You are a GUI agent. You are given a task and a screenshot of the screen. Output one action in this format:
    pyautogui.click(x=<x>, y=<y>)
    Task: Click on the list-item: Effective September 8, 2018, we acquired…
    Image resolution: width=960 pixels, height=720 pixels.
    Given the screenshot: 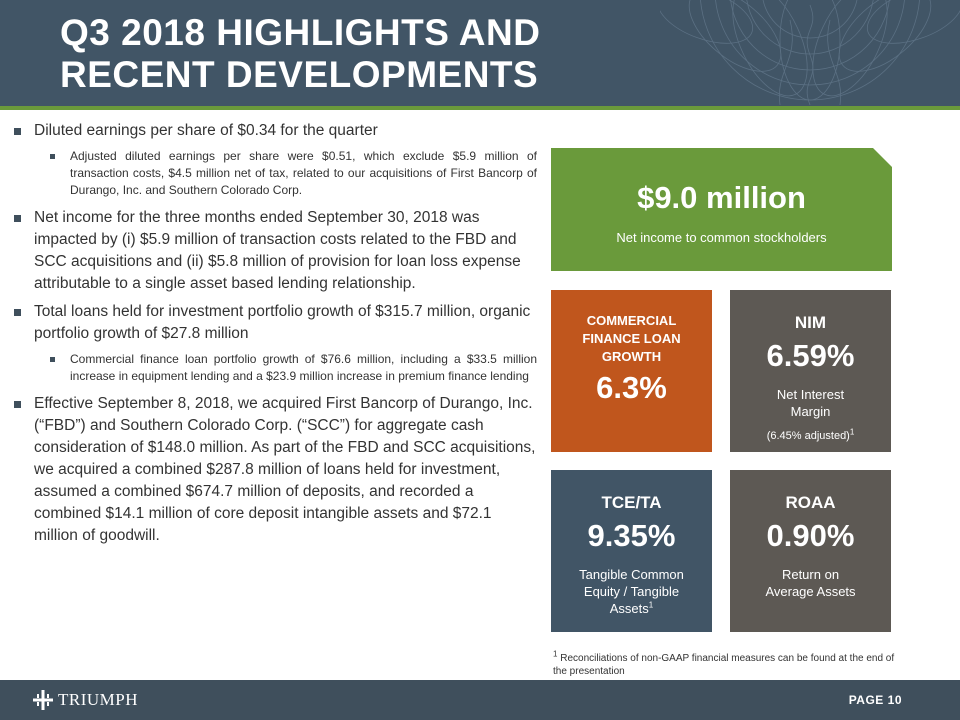 What is the action you would take?
    pyautogui.click(x=274, y=470)
    